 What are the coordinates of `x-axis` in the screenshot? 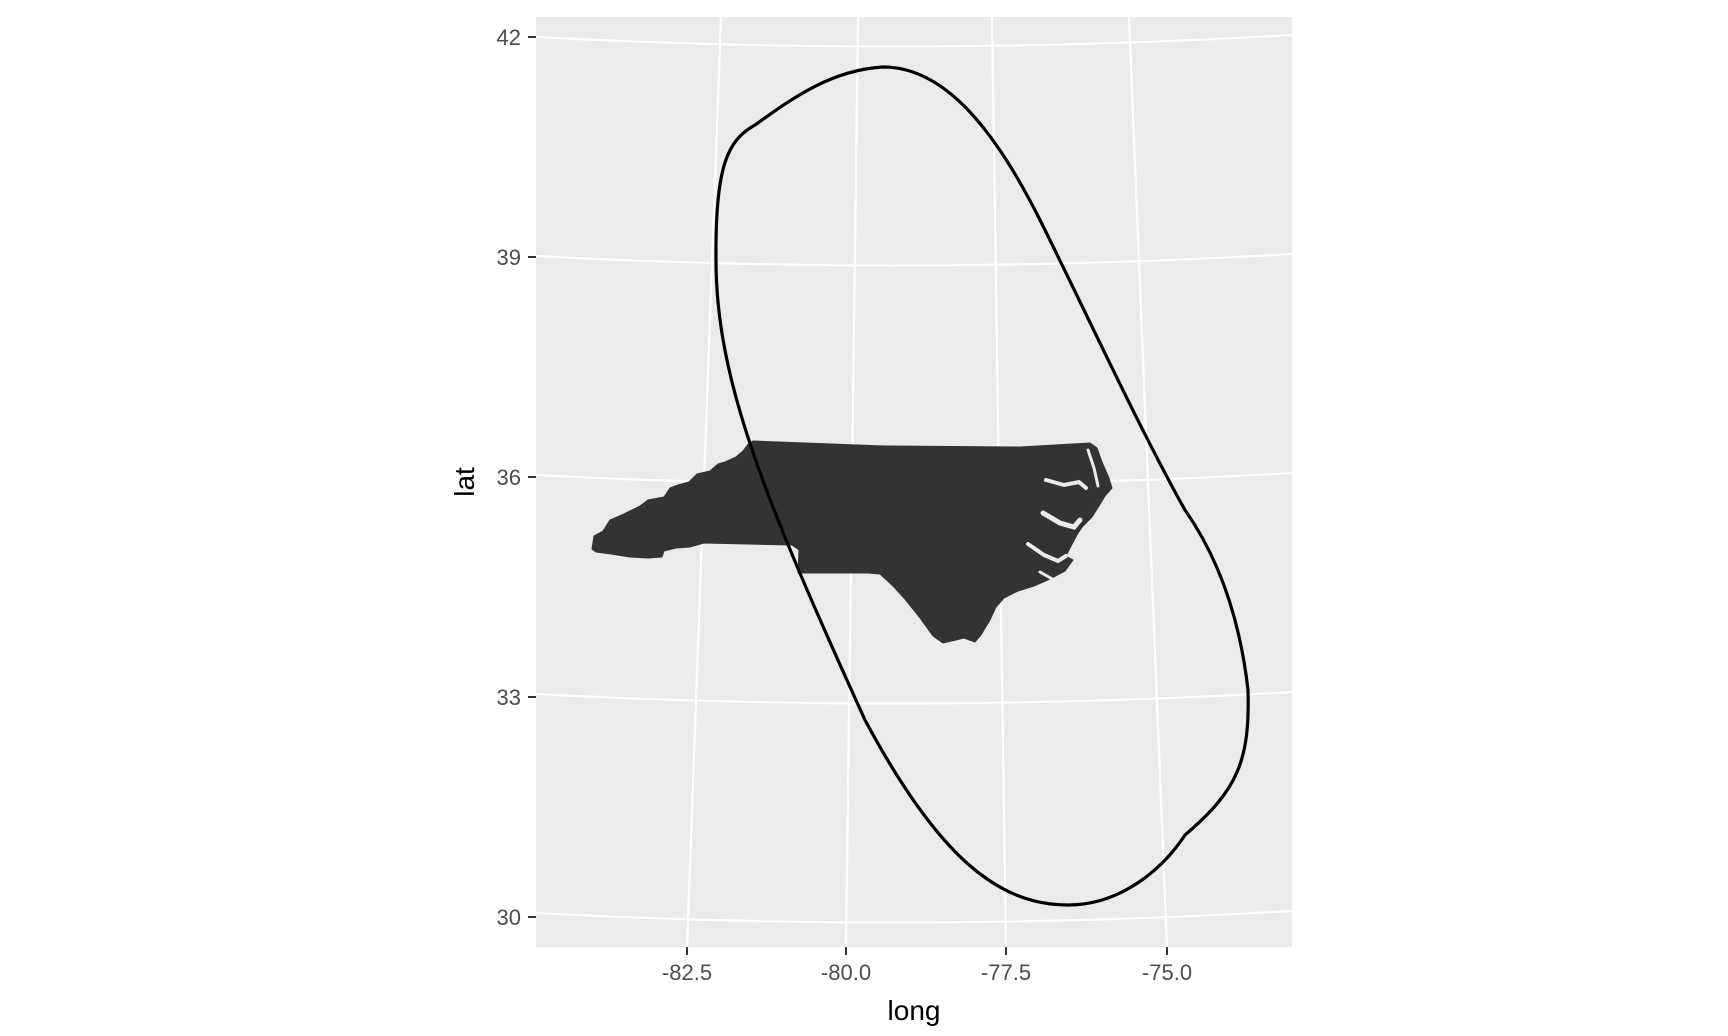 It's located at (927, 951).